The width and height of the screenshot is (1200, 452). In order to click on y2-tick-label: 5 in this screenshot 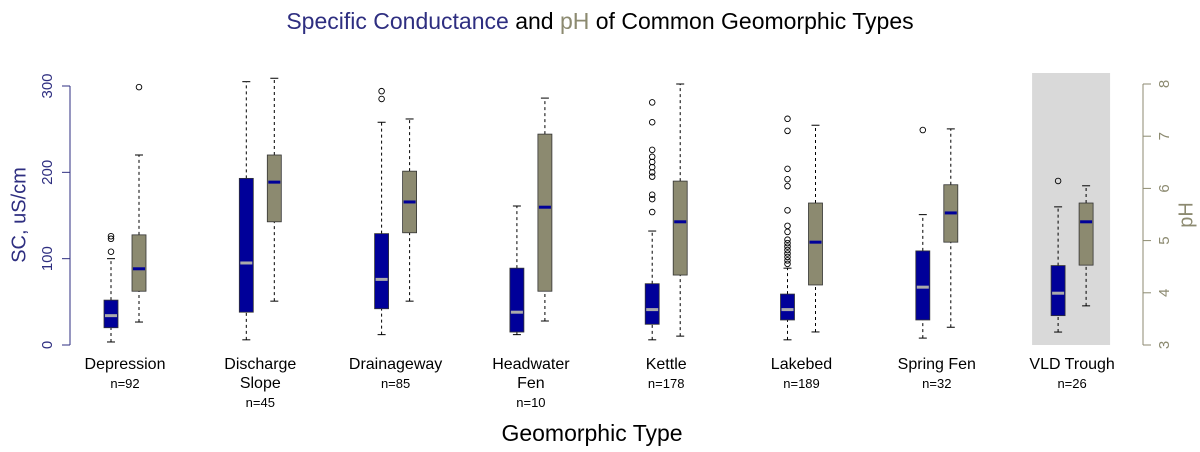, I will do `click(1164, 240)`.